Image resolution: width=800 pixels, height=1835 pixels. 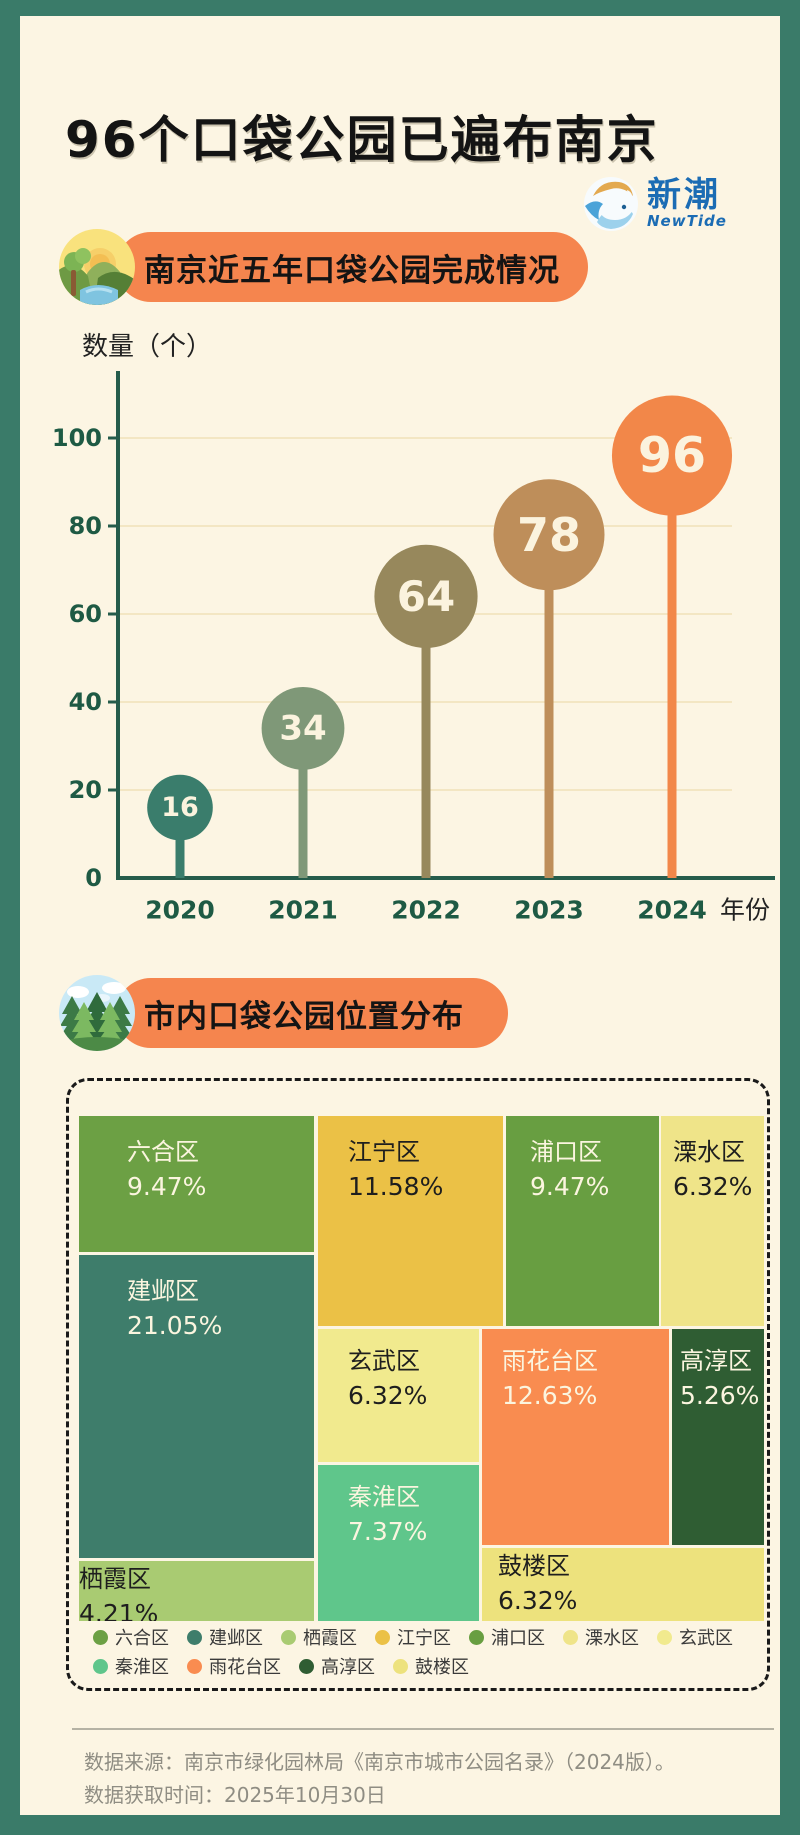 I want to click on treemap-cell-percentage: 11.58%, so click(x=396, y=1186).